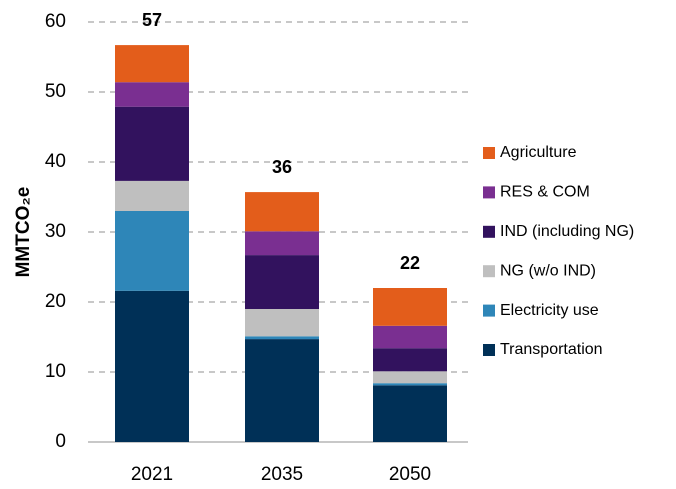 The image size is (676, 489). Describe the element at coordinates (55, 301) in the screenshot. I see `y-tick-label: 20` at that location.